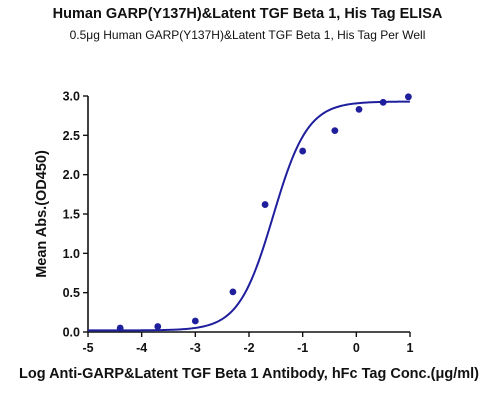 The height and width of the screenshot is (400, 495). I want to click on y-tick-label: 1.5, so click(71, 215).